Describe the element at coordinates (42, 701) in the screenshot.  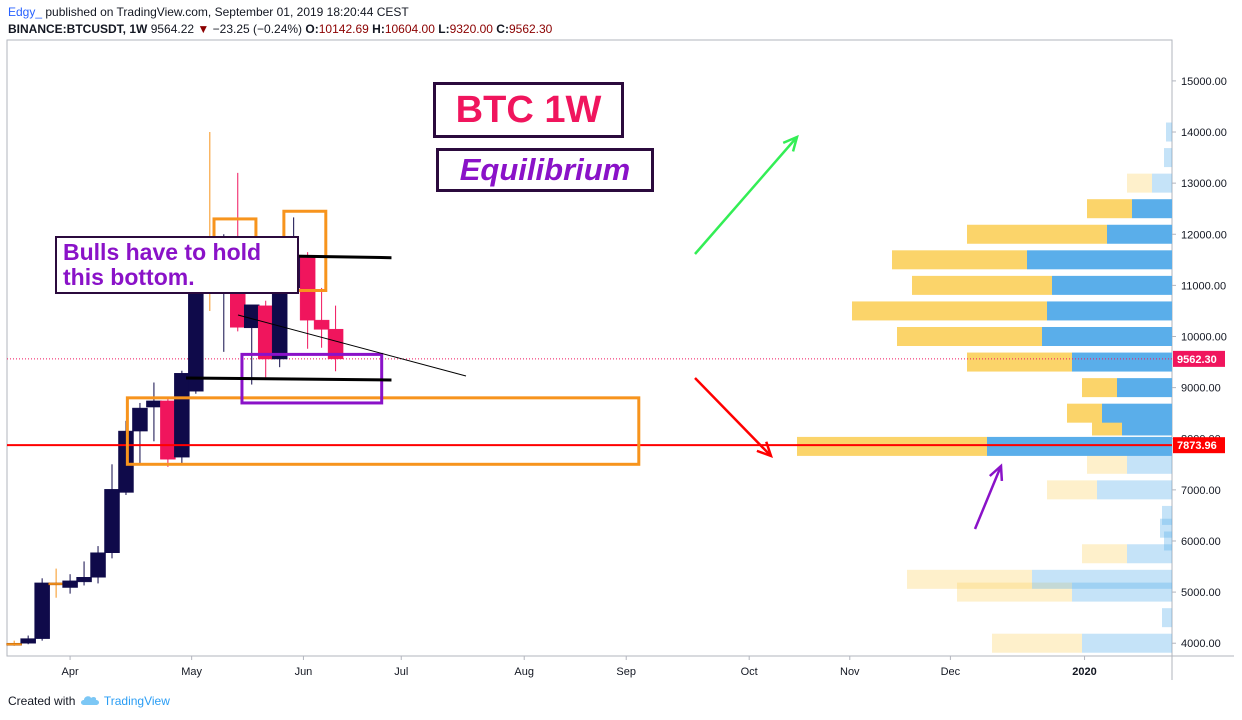
I see `created-with-label: Created with` at that location.